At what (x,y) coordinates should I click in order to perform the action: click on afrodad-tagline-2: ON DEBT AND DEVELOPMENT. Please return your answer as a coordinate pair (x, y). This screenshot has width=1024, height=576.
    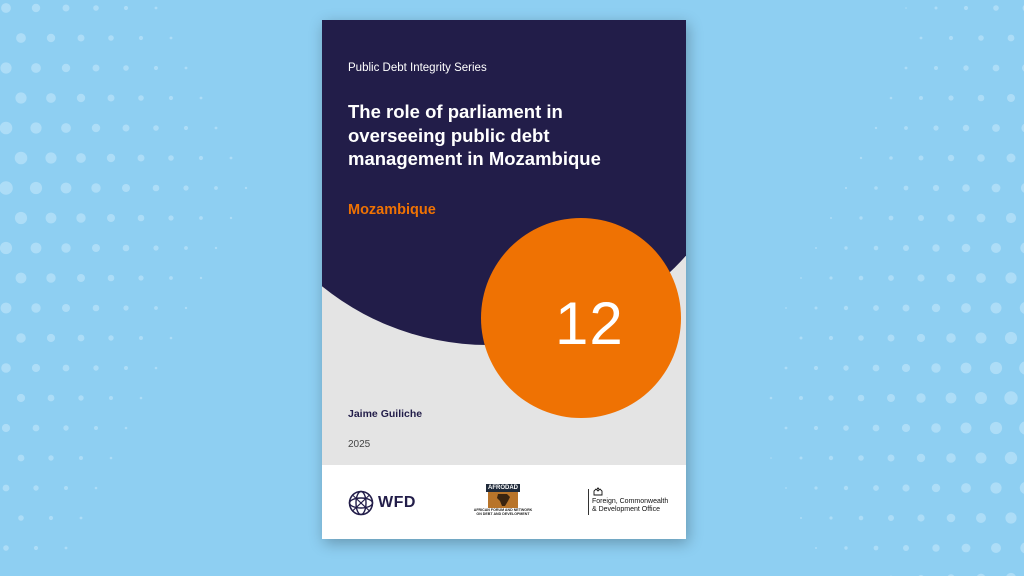
    Looking at the image, I should click on (503, 514).